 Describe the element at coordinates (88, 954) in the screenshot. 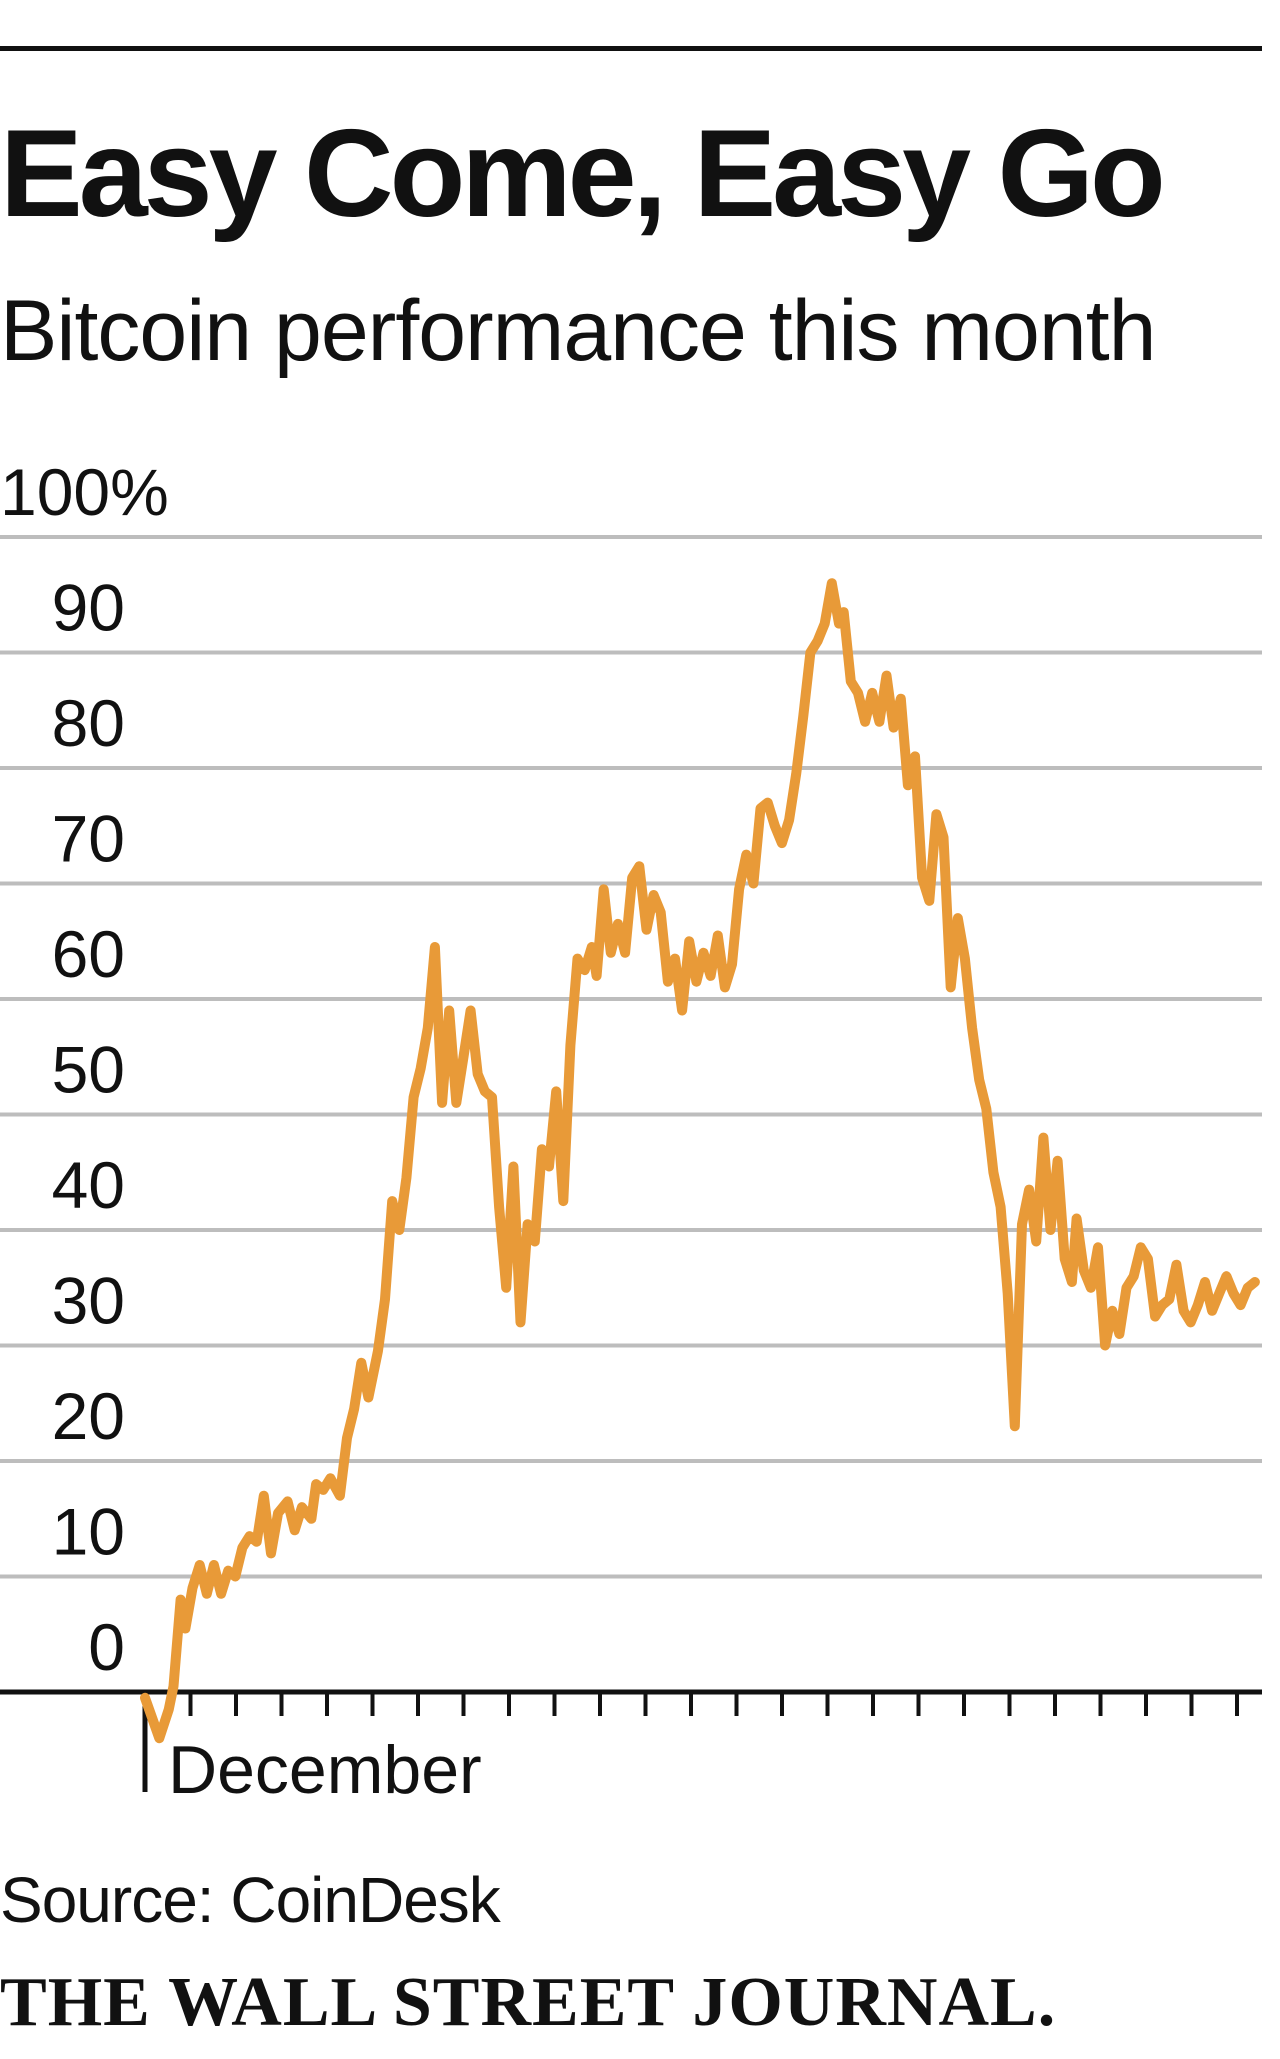

I see `y-tick-label: 60` at that location.